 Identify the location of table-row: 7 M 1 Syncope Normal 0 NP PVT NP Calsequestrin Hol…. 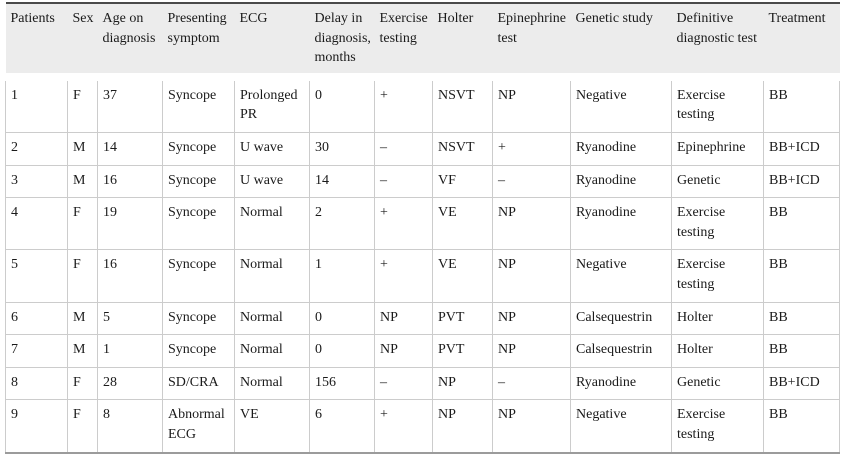
(422, 351).